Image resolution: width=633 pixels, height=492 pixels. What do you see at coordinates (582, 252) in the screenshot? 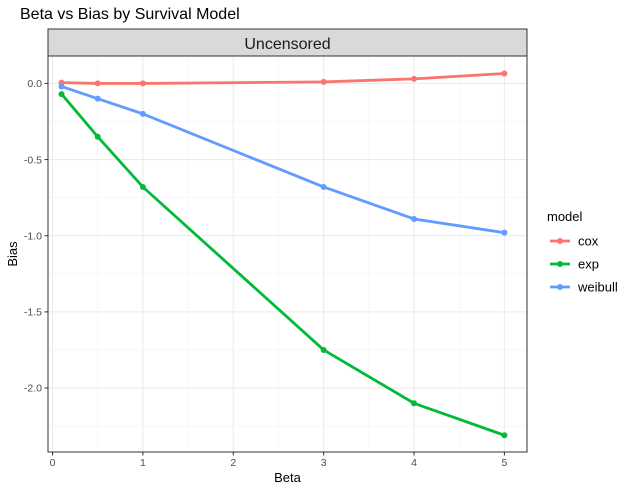
I see `legend: model cox exp weibull` at bounding box center [582, 252].